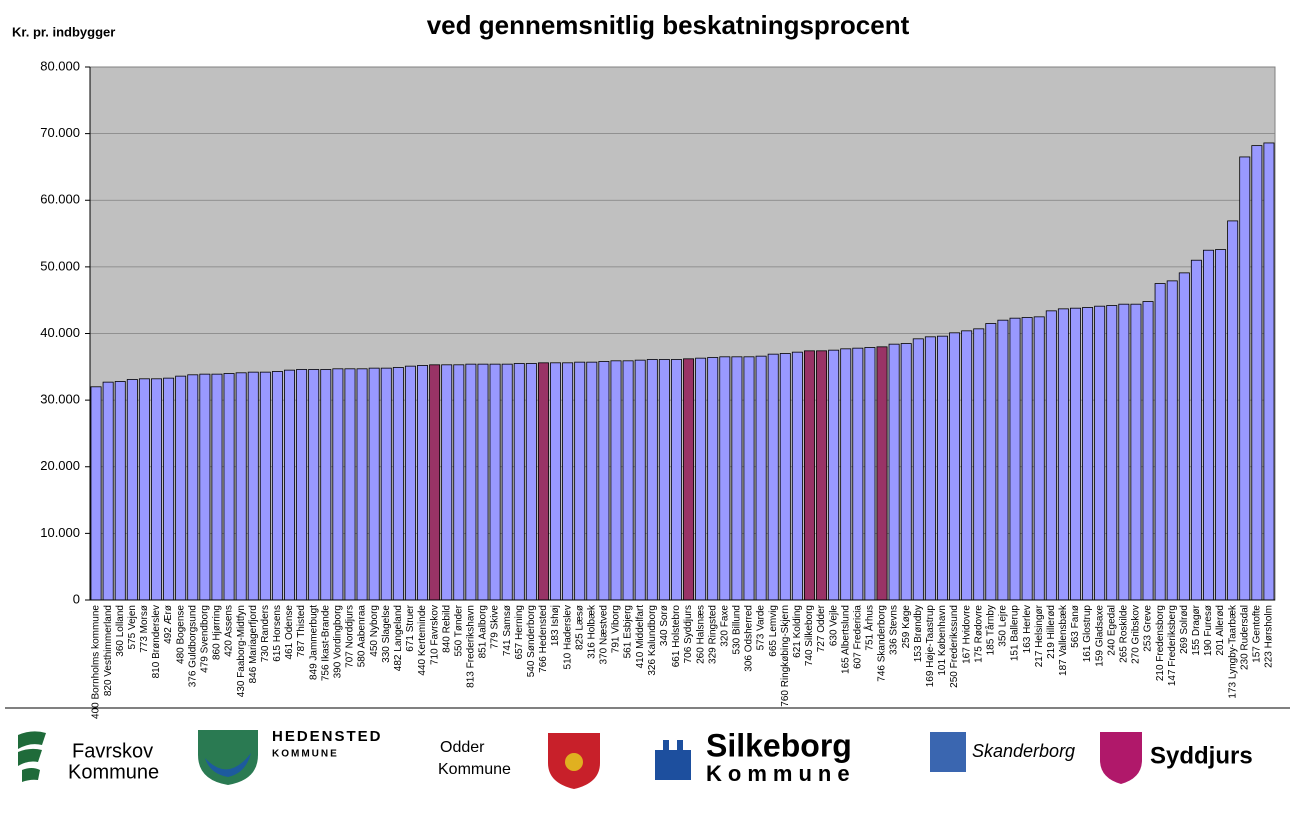  What do you see at coordinates (253, 644) in the screenshot?
I see `x-tick-label: 846 Mariagerfjord` at bounding box center [253, 644].